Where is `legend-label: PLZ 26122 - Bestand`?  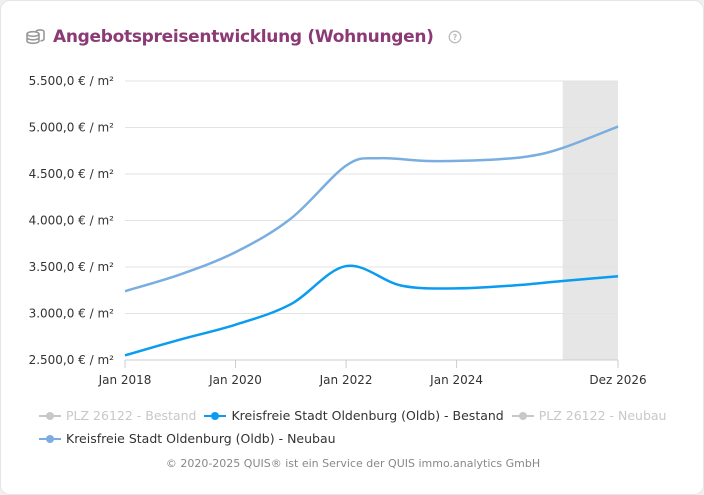
legend-label: PLZ 26122 - Bestand is located at coordinates (131, 415).